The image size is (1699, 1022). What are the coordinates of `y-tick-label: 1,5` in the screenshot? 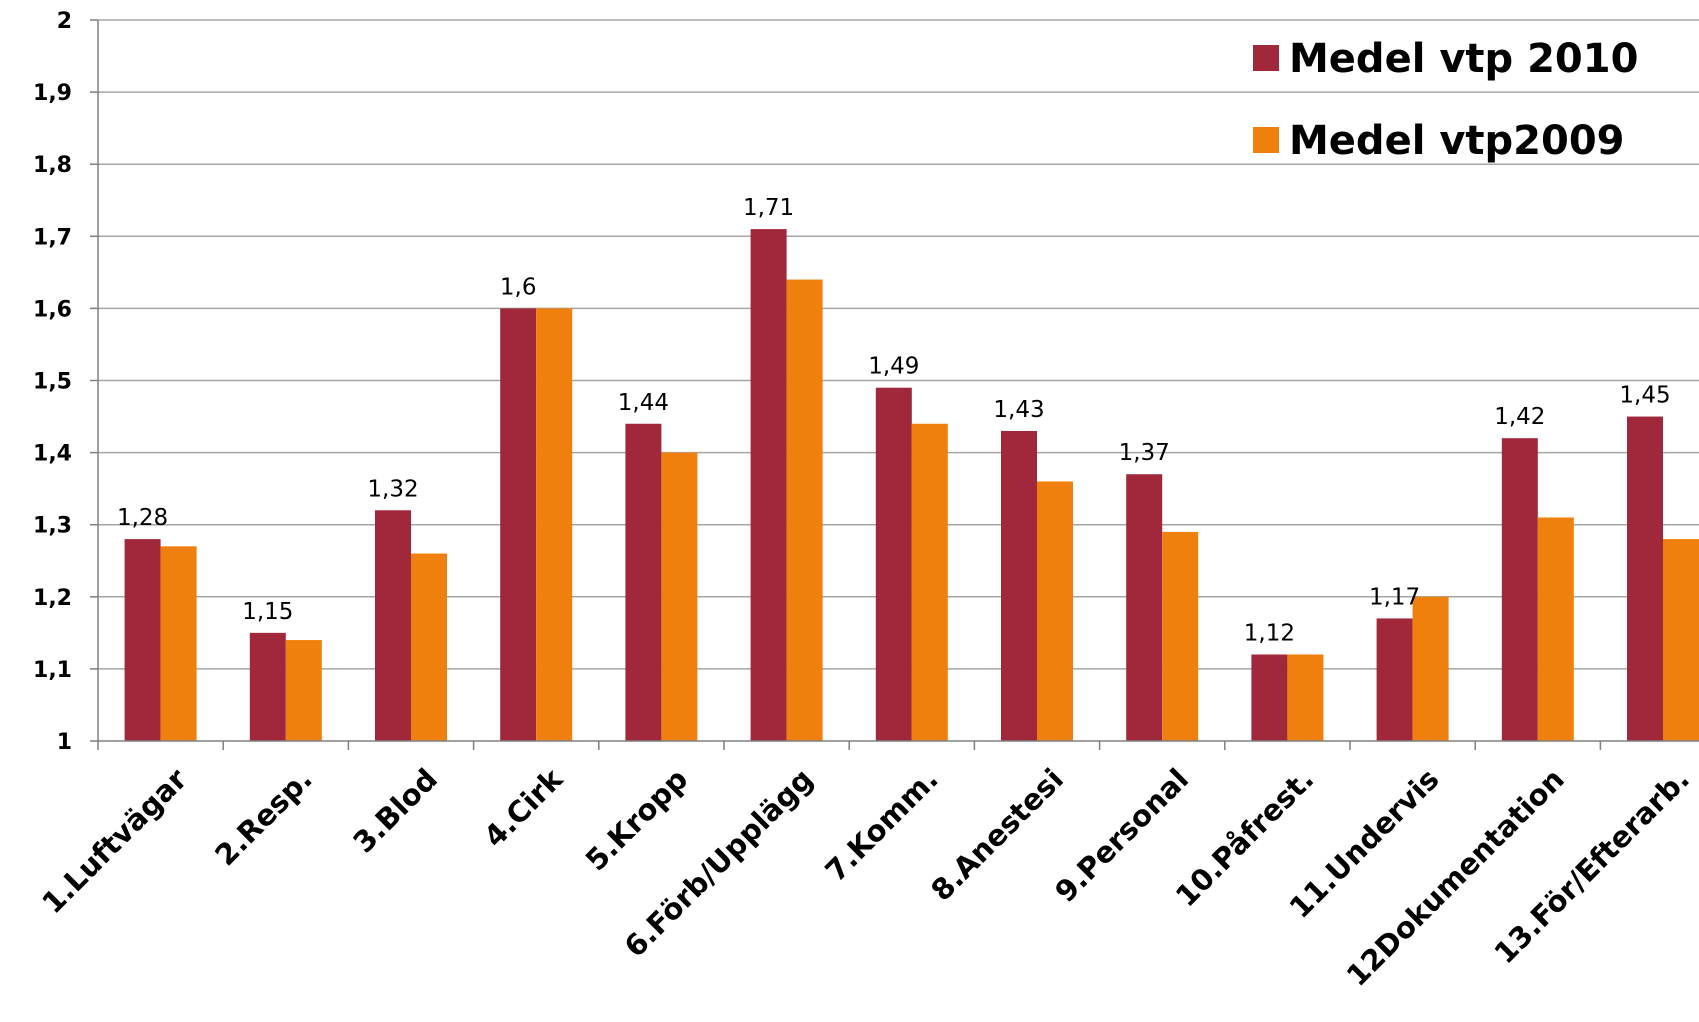 It's located at (52, 382).